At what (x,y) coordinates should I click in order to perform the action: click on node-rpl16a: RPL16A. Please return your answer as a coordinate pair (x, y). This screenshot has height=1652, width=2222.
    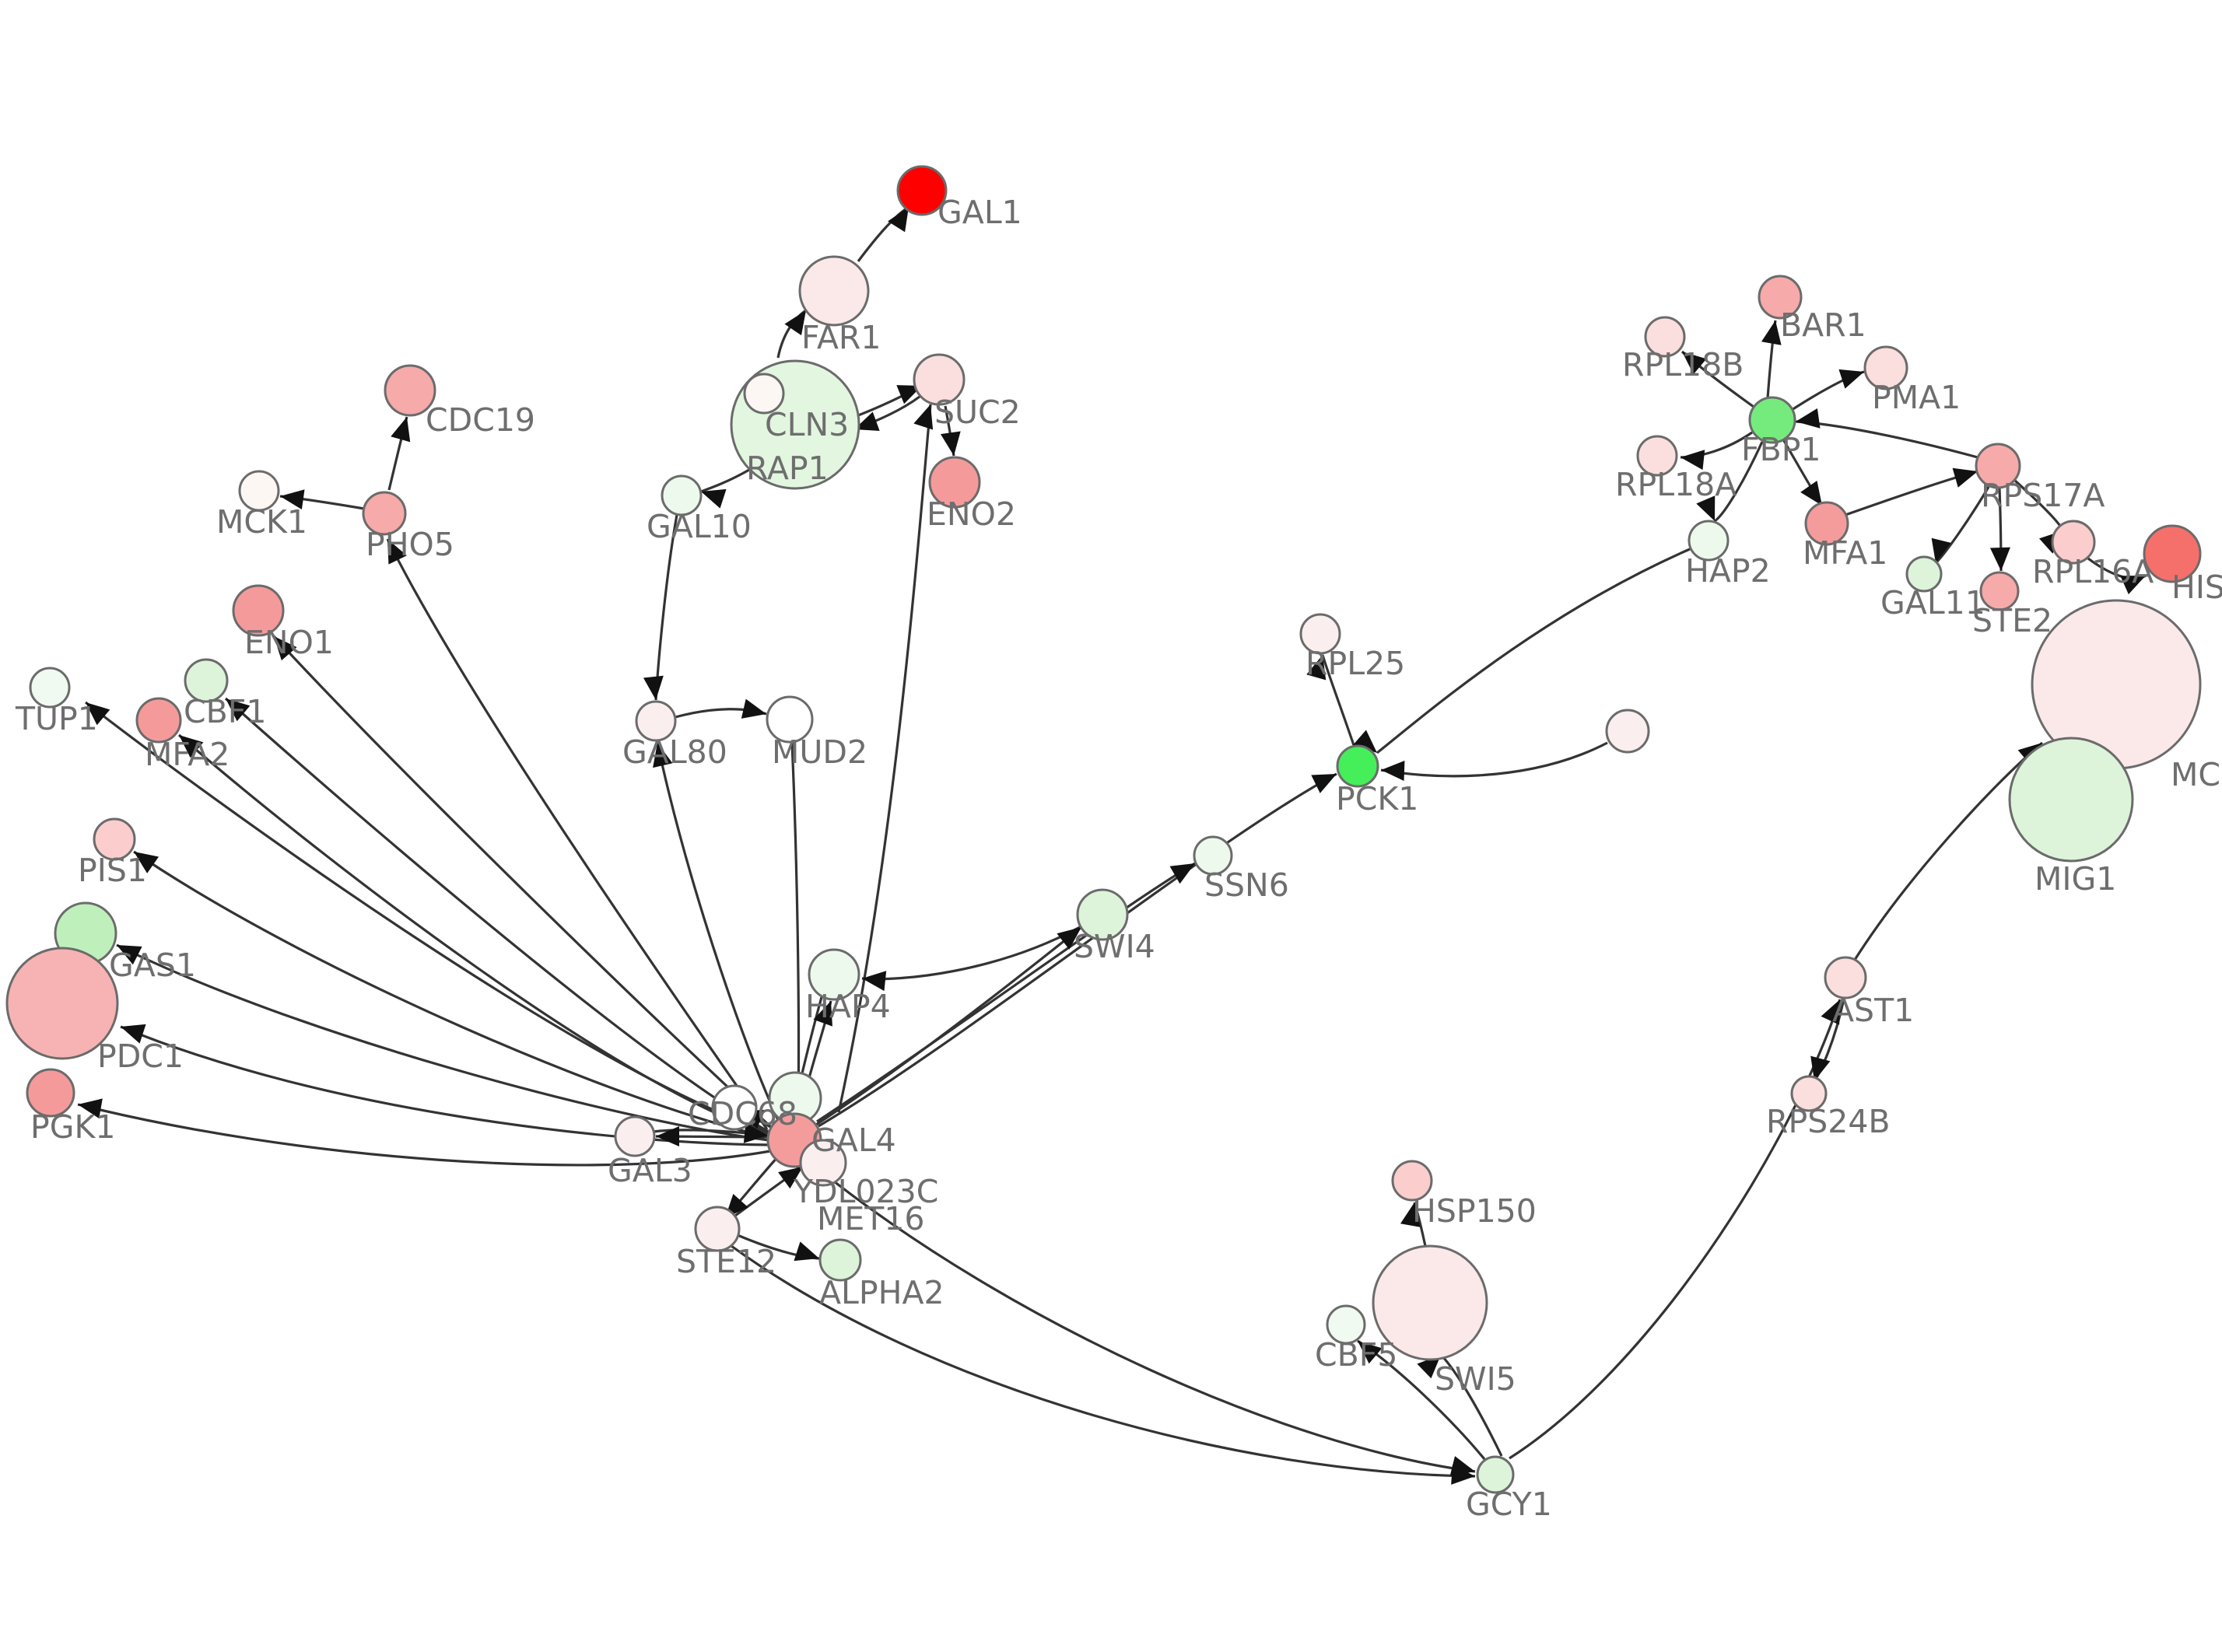
    Looking at the image, I should click on (2073, 542).